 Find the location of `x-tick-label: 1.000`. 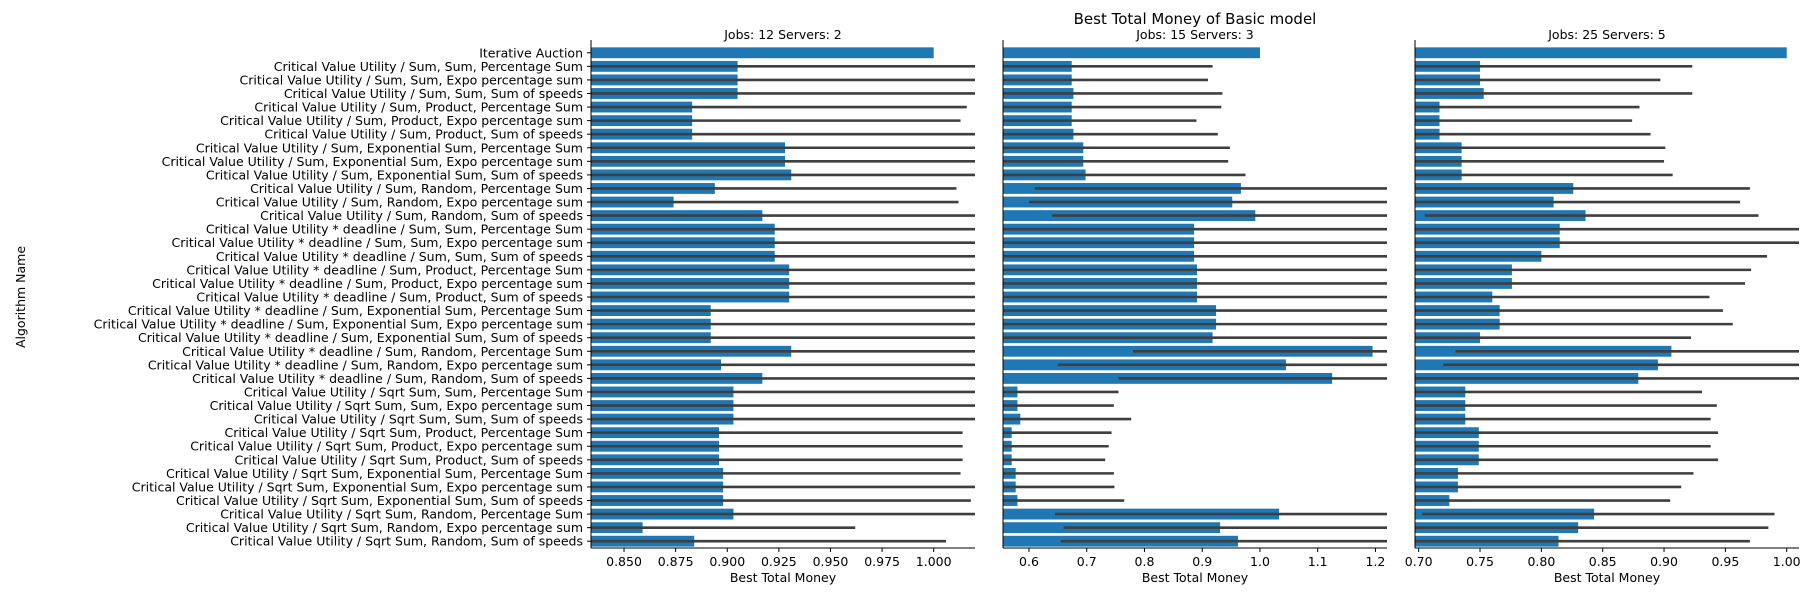

x-tick-label: 1.000 is located at coordinates (934, 561).